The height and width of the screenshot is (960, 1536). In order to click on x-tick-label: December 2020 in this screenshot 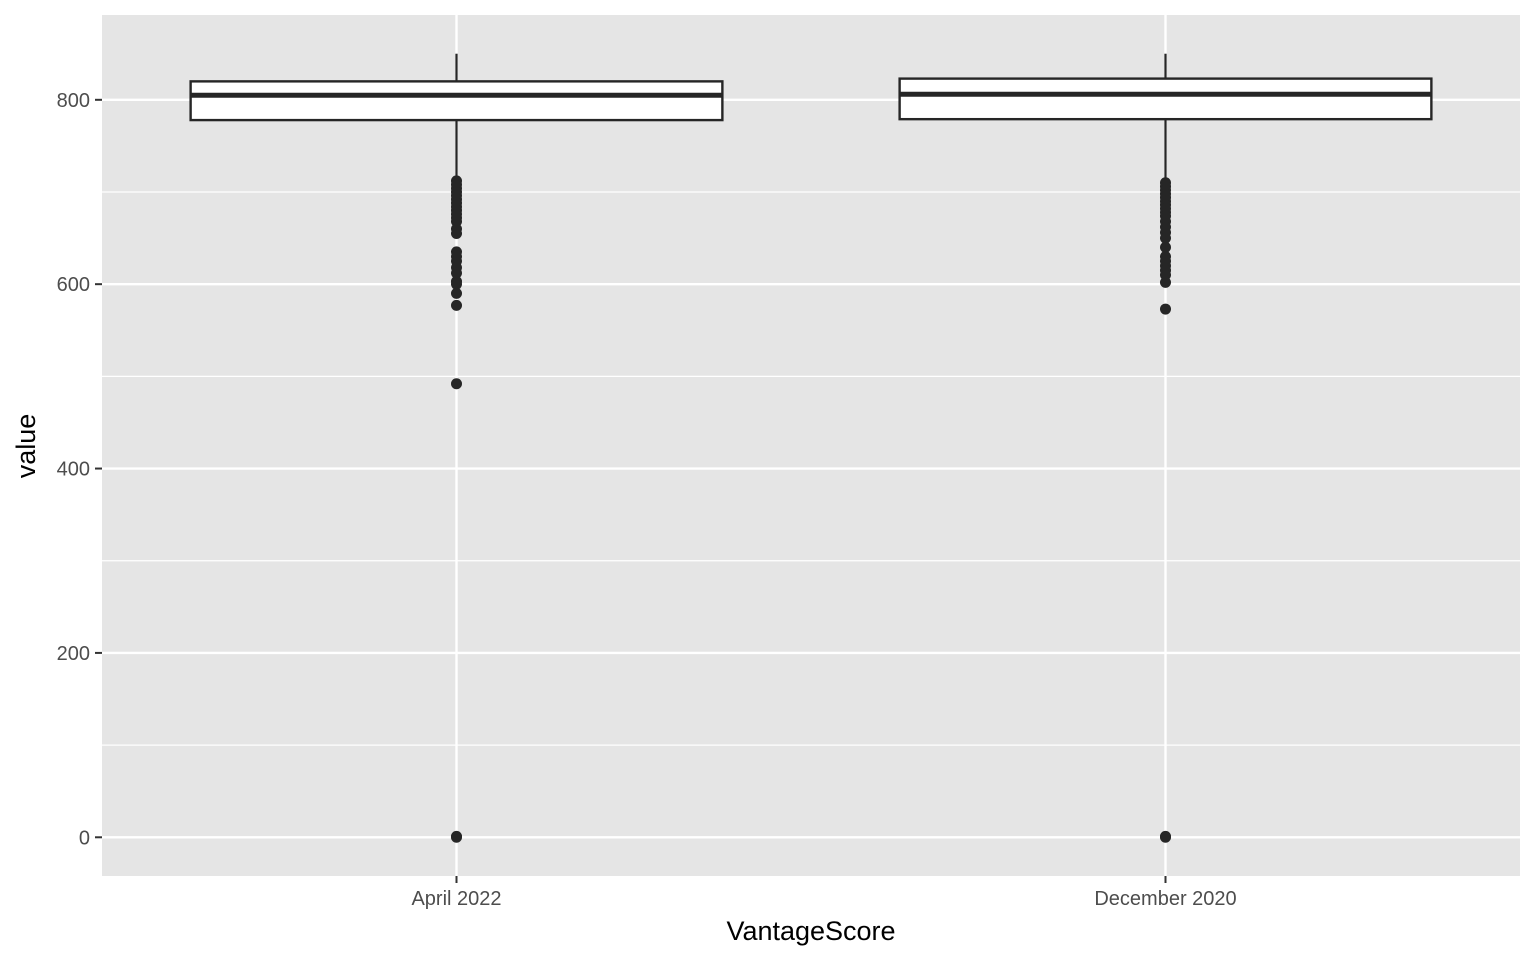, I will do `click(1165, 899)`.